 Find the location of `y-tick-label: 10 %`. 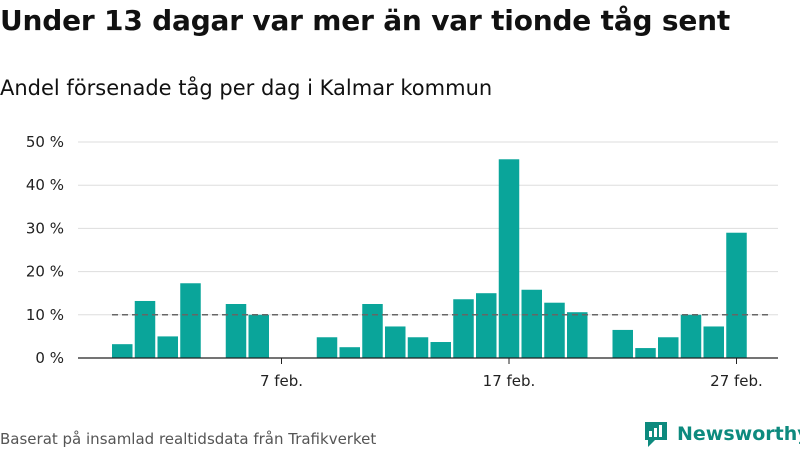

y-tick-label: 10 % is located at coordinates (45, 315).